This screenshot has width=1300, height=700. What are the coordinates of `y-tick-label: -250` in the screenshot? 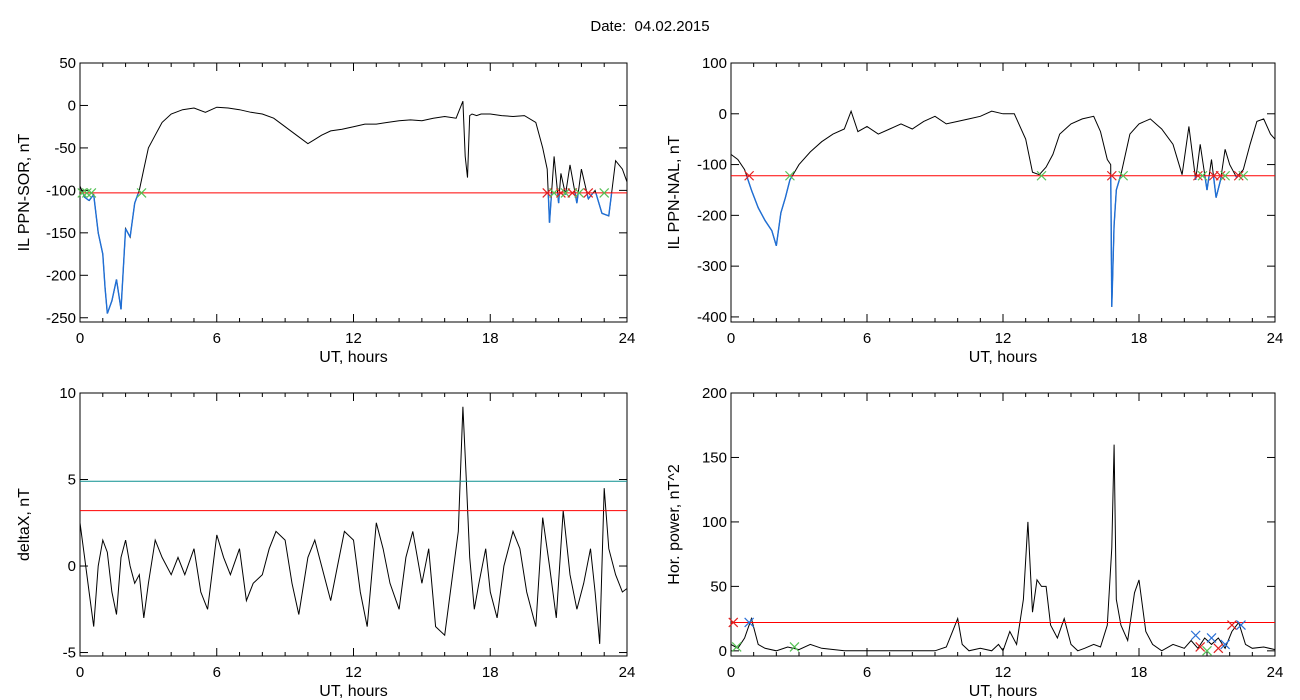 It's located at (61, 318).